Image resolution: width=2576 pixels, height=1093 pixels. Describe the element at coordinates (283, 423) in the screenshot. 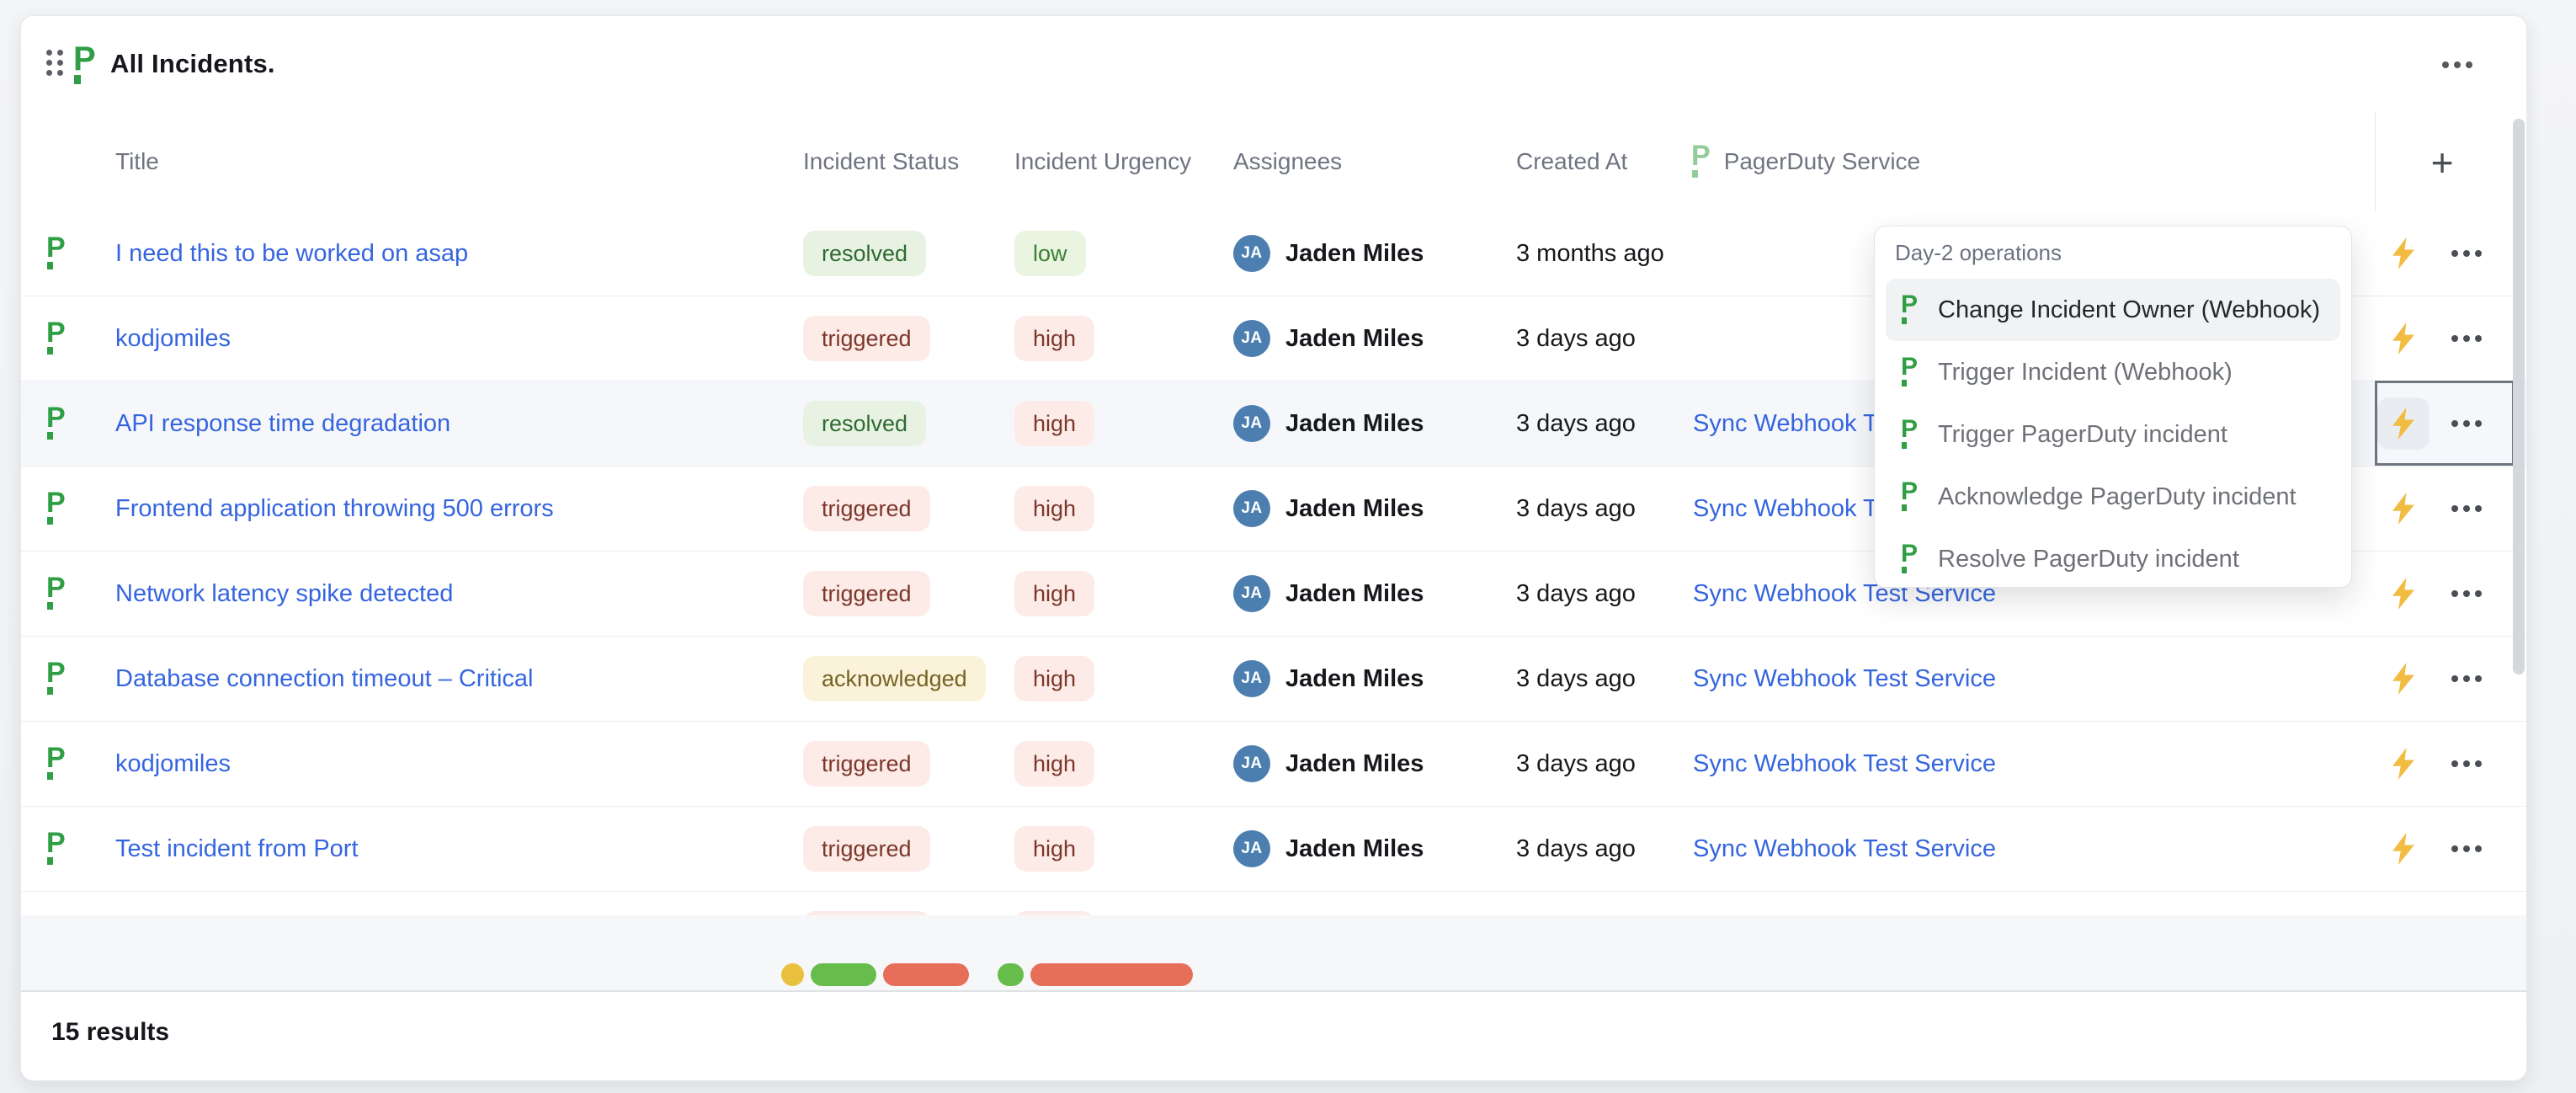

I see `incident-title-link: API response time degradation` at that location.